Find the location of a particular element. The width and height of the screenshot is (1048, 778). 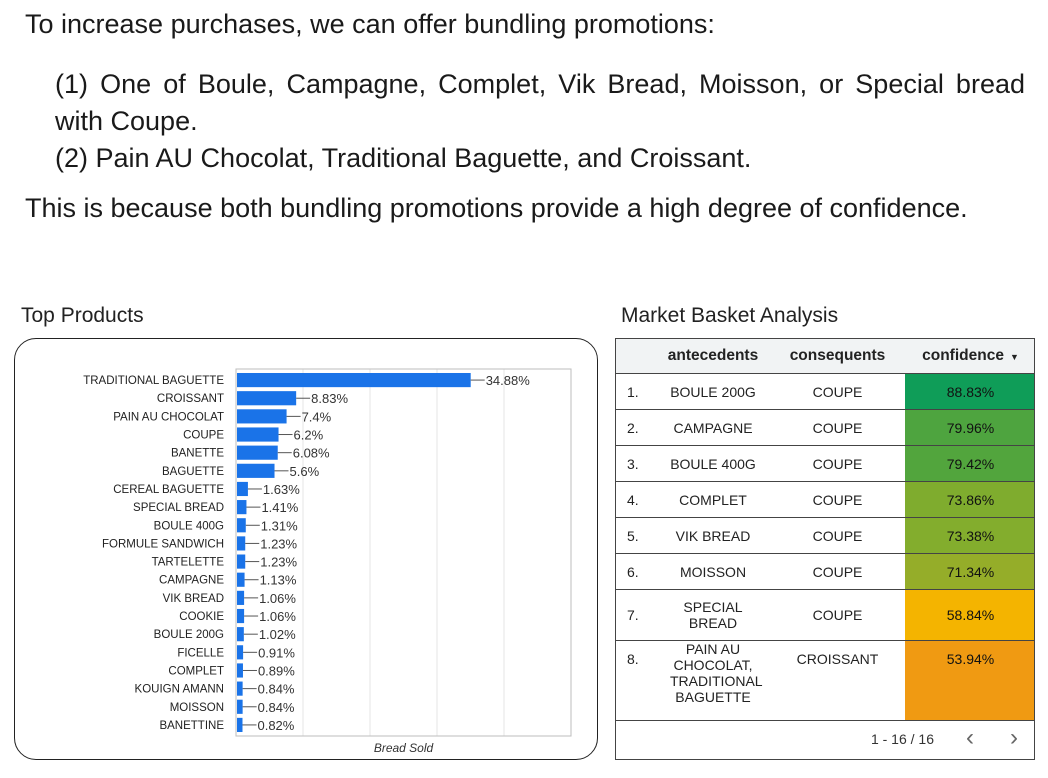

data-label: 0.89% is located at coordinates (276, 670).